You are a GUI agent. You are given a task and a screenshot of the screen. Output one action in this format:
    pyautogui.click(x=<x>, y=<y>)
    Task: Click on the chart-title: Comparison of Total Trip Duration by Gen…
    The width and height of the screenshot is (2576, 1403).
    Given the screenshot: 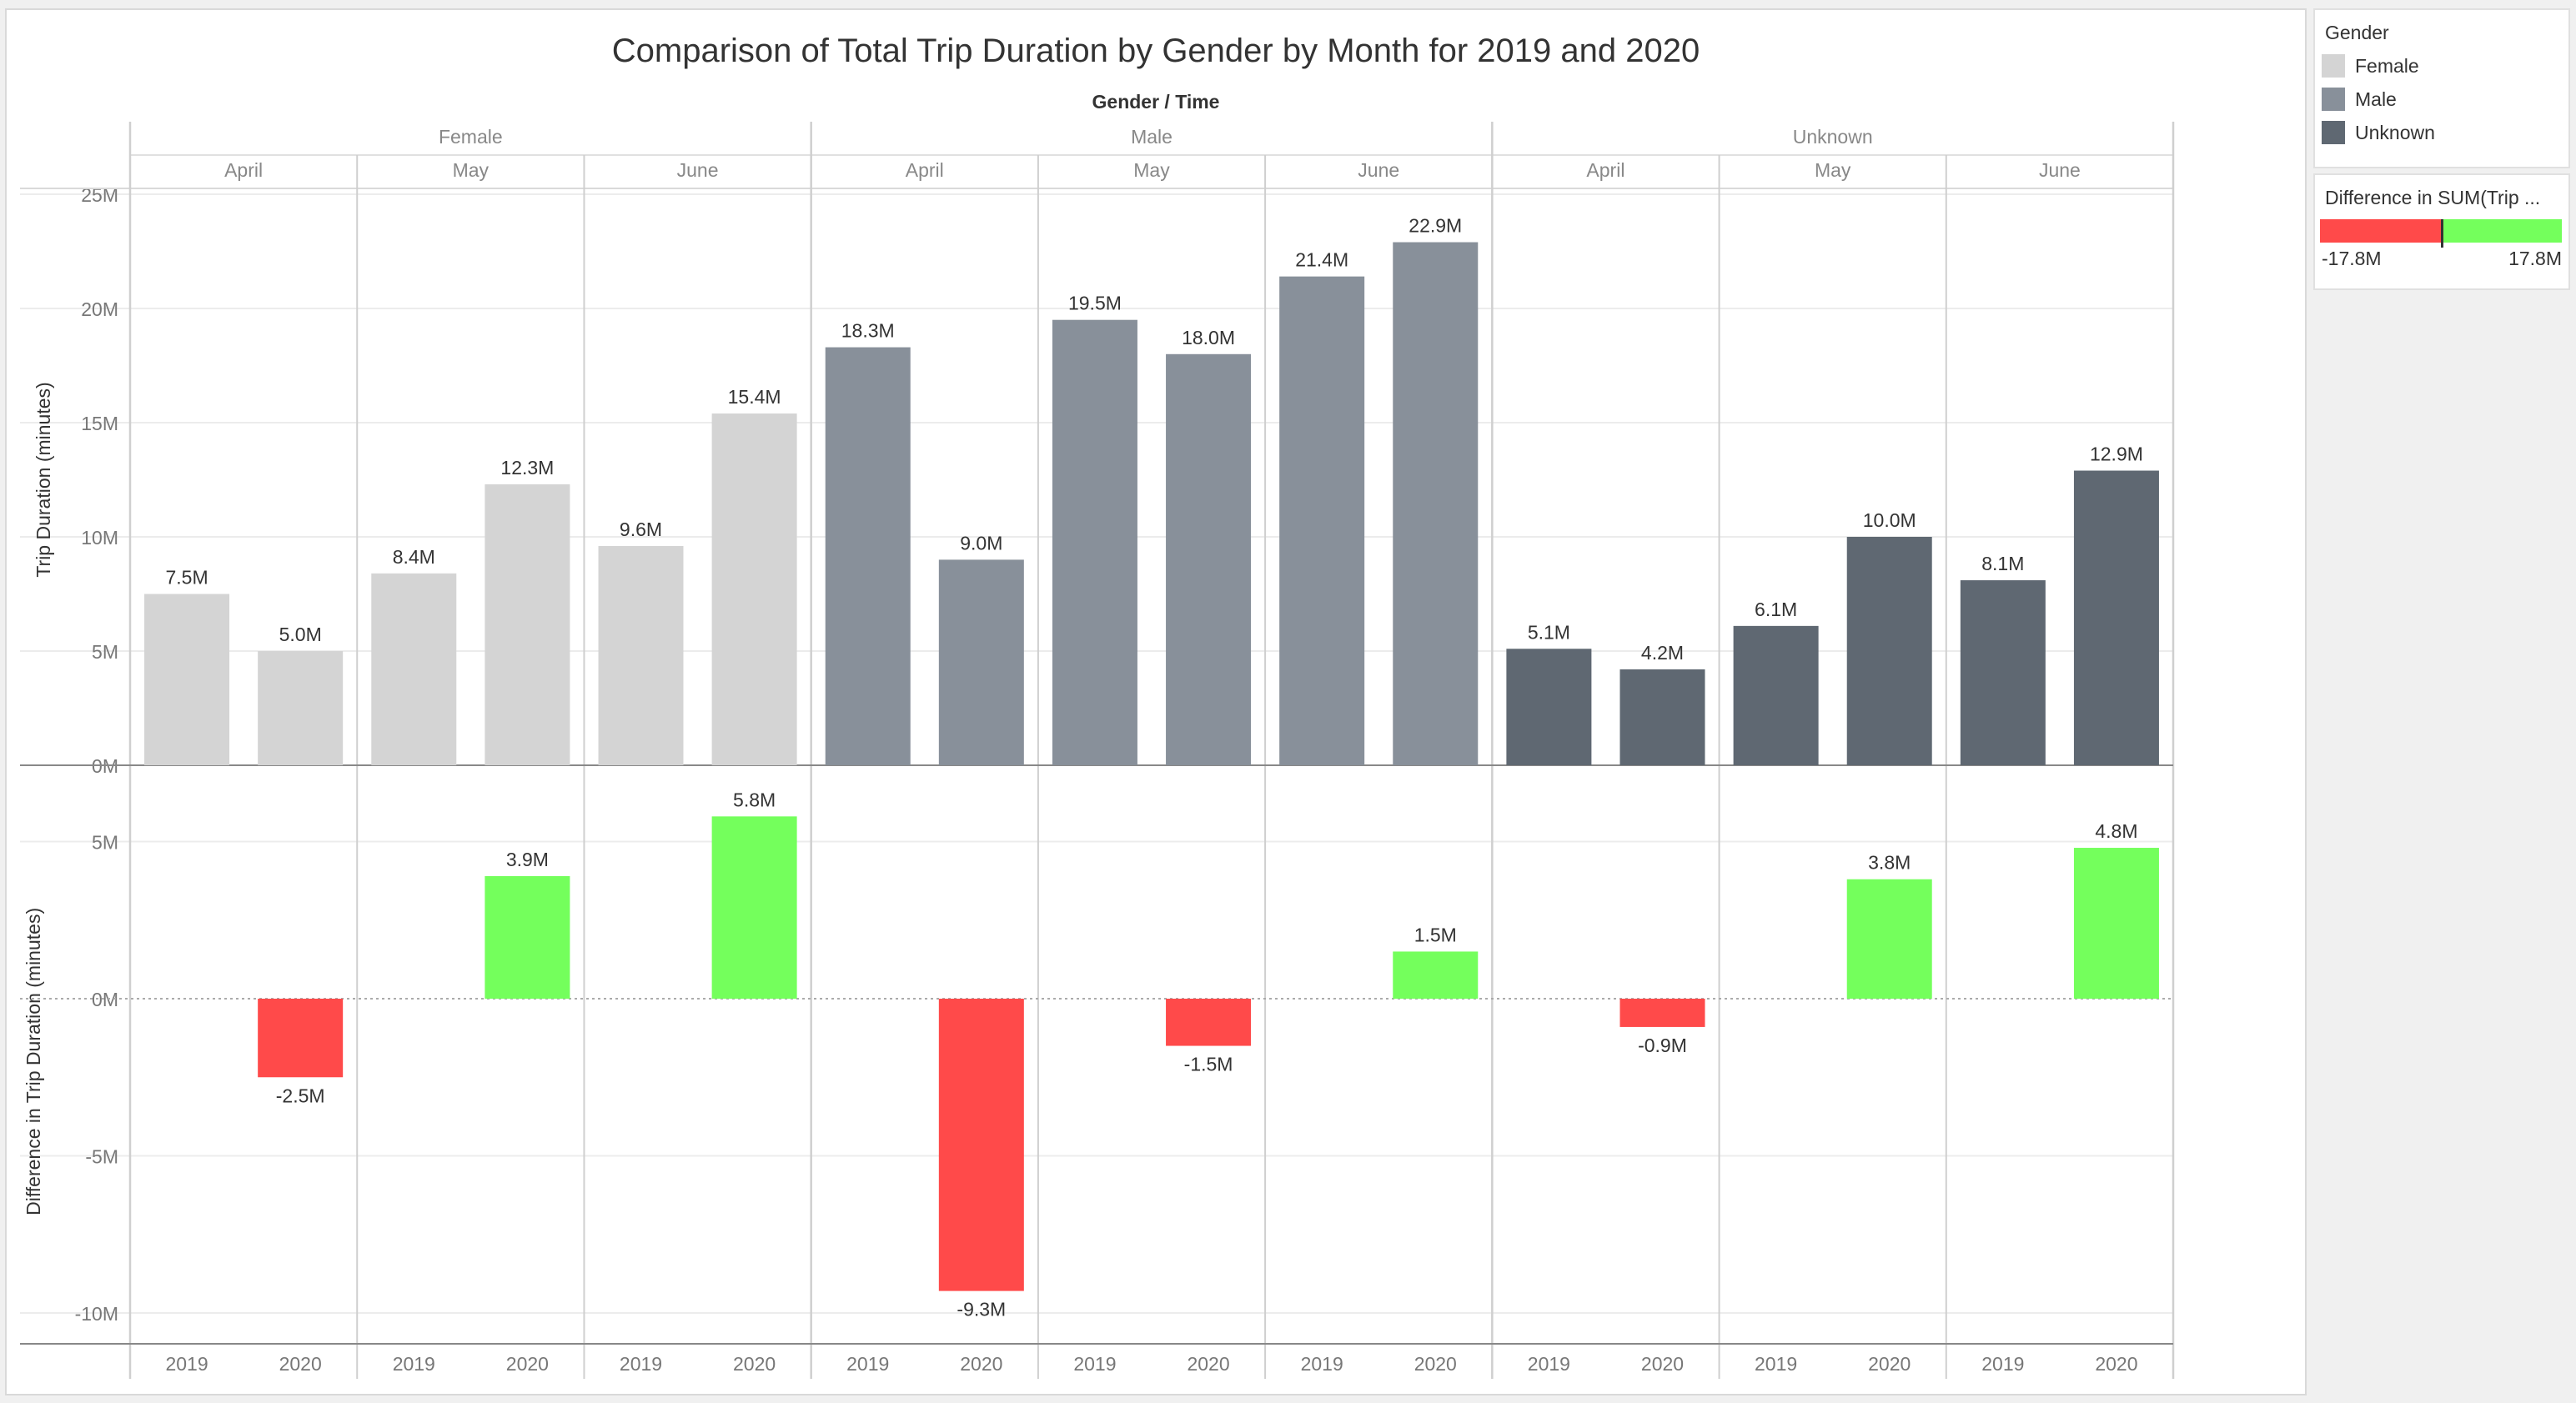 What is the action you would take?
    pyautogui.click(x=1156, y=51)
    